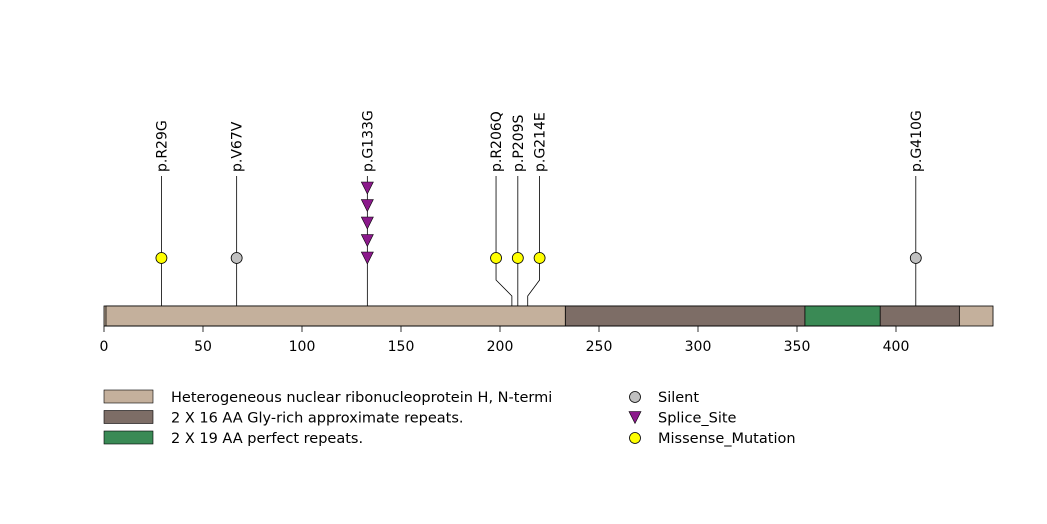 This screenshot has width=1047, height=524. I want to click on mutation-label: p.G410G, so click(917, 141).